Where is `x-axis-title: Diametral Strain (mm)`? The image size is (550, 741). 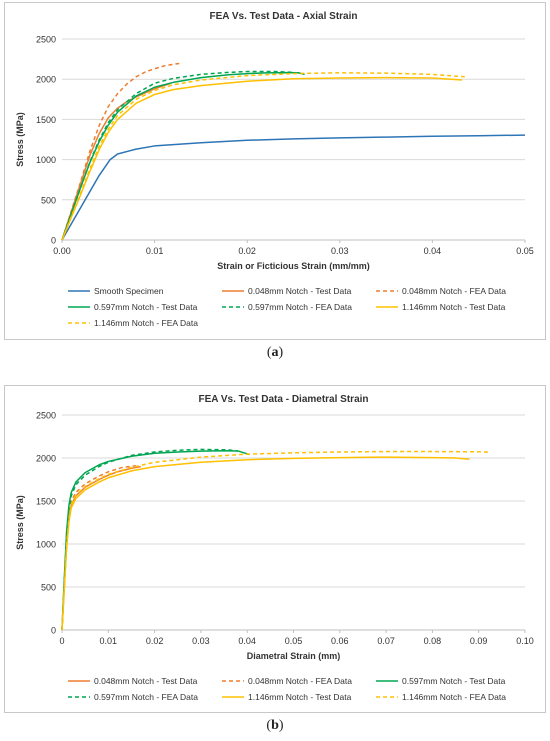 x-axis-title: Diametral Strain (mm) is located at coordinates (294, 656).